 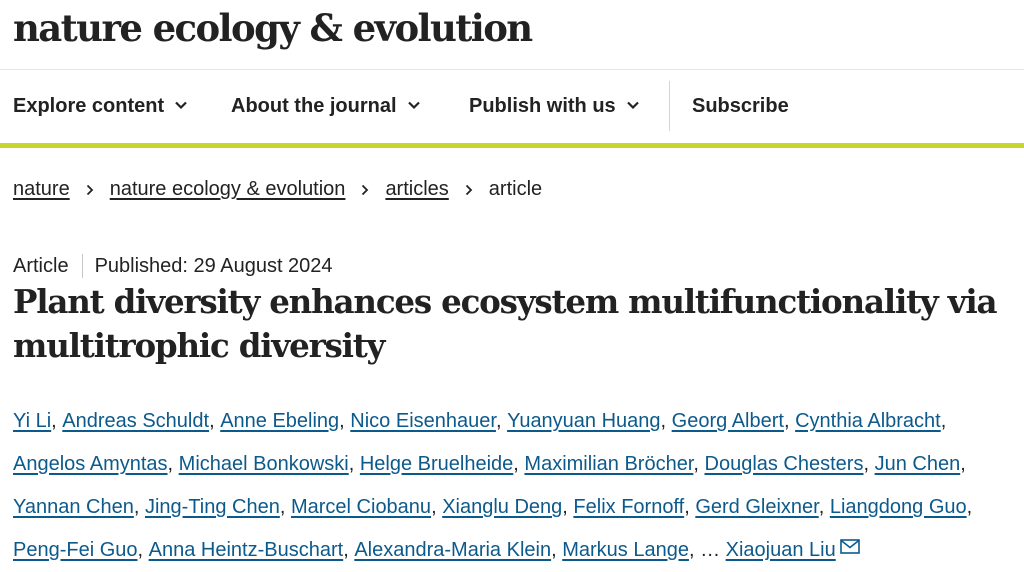 I want to click on author-link: Anne Ebeling, so click(x=280, y=421).